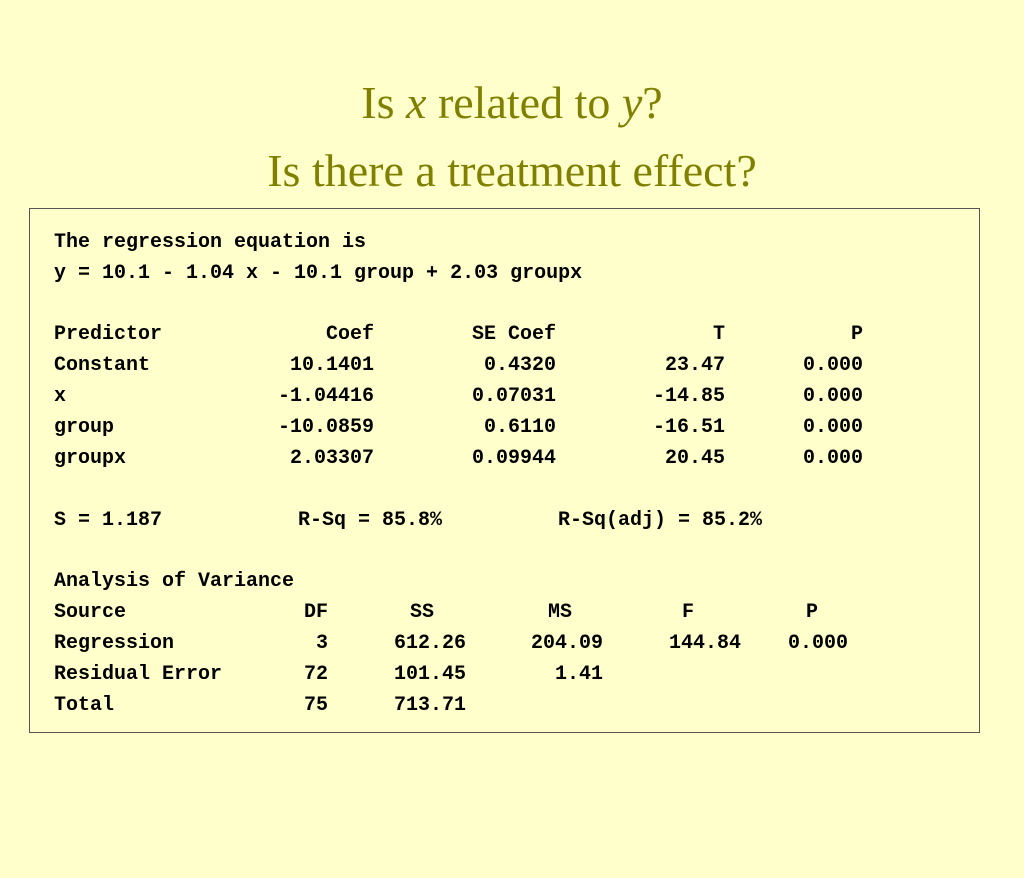 This screenshot has height=878, width=1024. What do you see at coordinates (512, 102) in the screenshot?
I see `slide-title-line1: Is x related to y?` at bounding box center [512, 102].